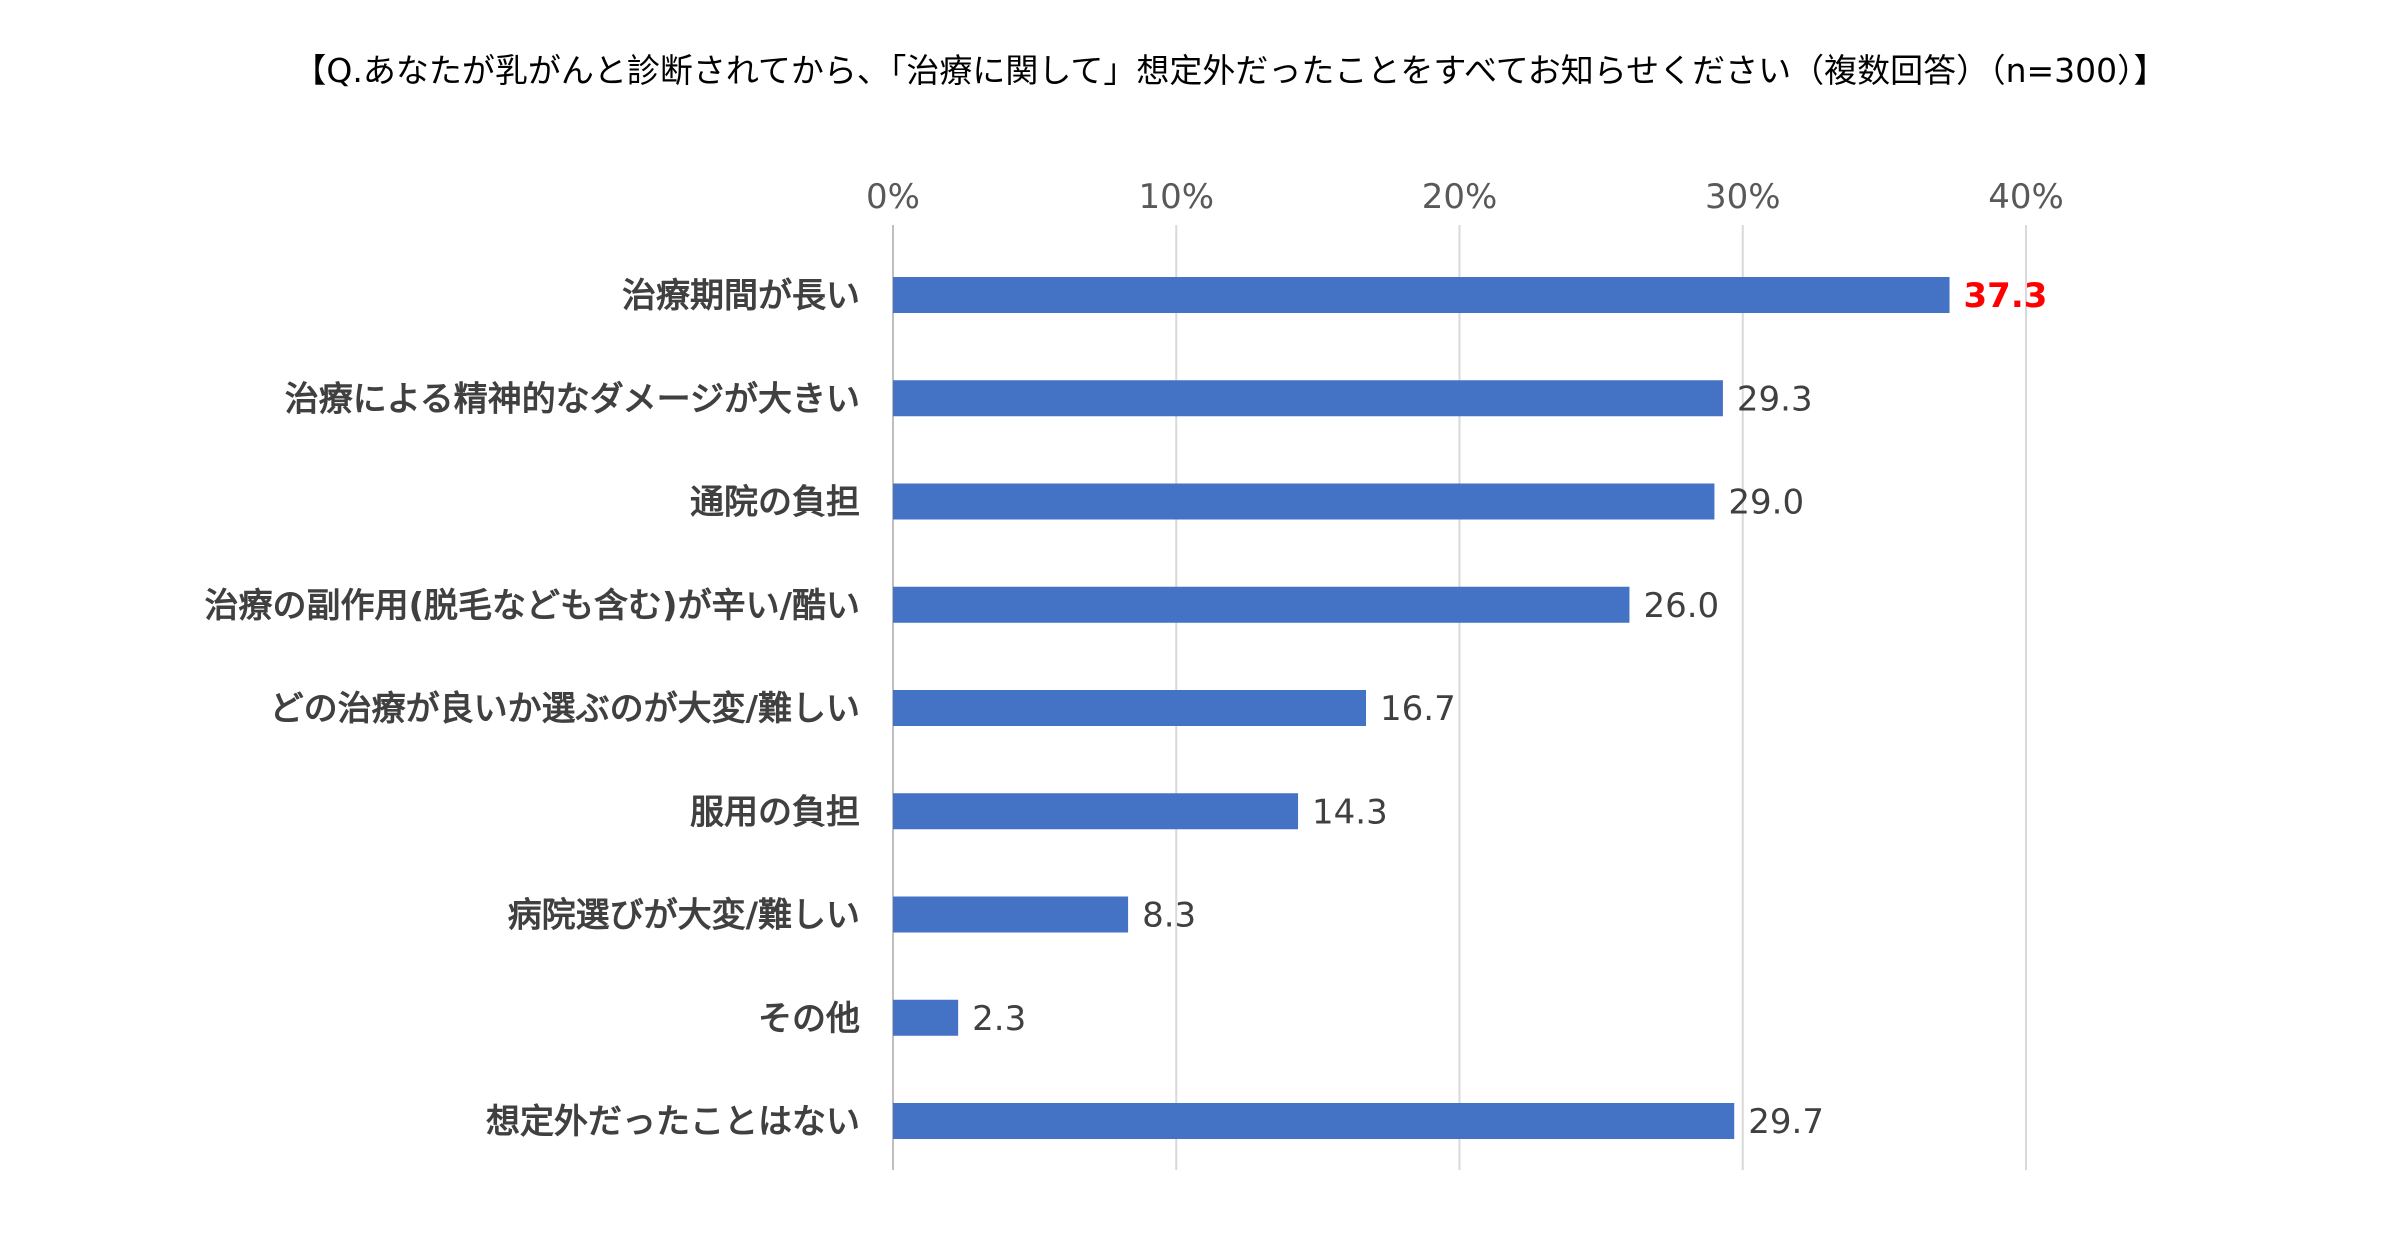  Describe the element at coordinates (999, 1019) in the screenshot. I see `data-label: 2.3` at that location.